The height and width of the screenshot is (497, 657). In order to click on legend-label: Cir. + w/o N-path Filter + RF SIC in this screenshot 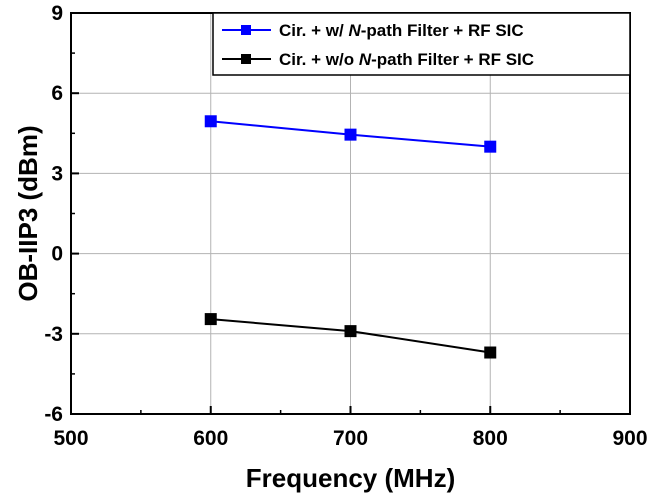, I will do `click(406, 59)`.